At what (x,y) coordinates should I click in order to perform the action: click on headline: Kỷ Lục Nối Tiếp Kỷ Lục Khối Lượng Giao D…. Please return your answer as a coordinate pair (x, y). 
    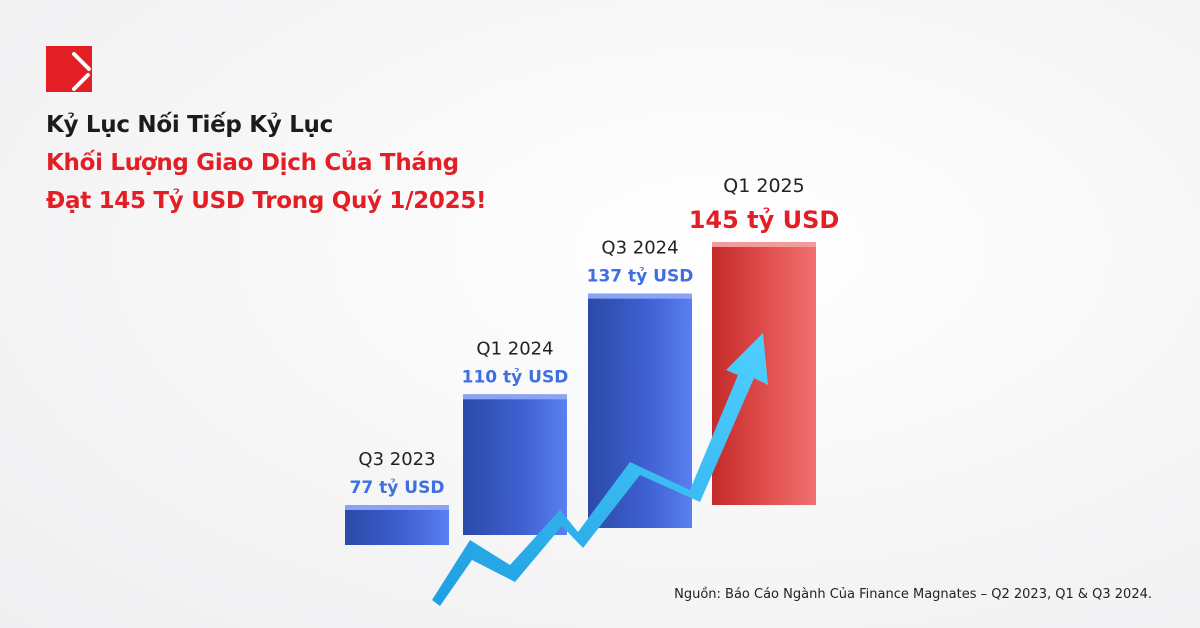
    Looking at the image, I should click on (266, 163).